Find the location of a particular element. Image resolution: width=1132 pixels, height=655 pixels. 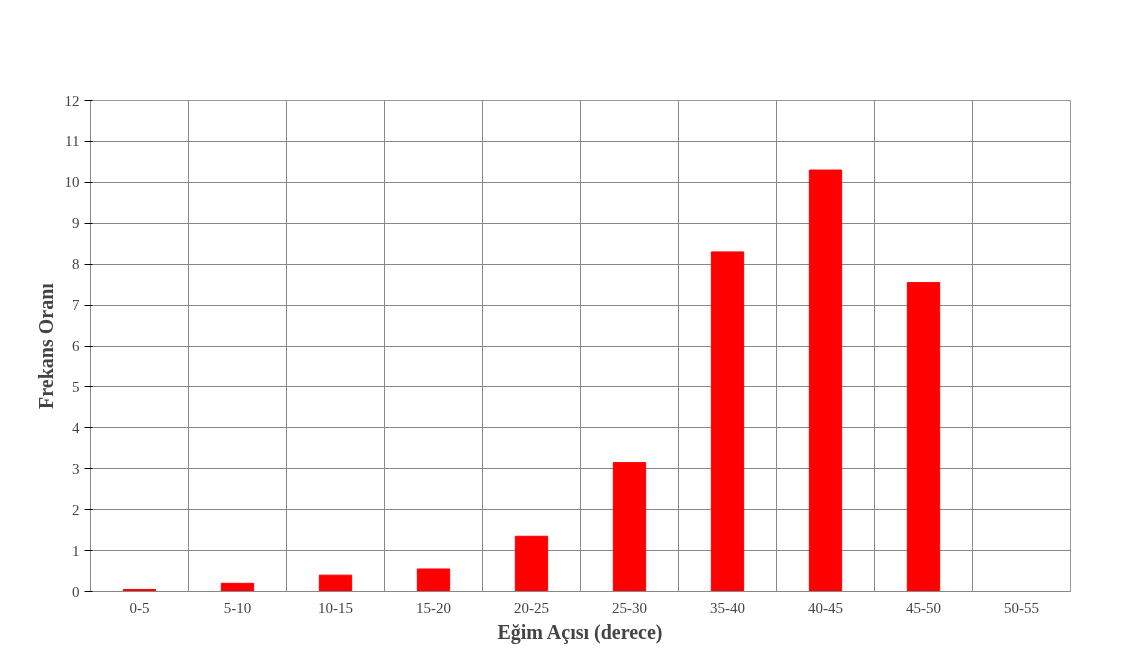

x-tick-label: 20-25 is located at coordinates (531, 607).